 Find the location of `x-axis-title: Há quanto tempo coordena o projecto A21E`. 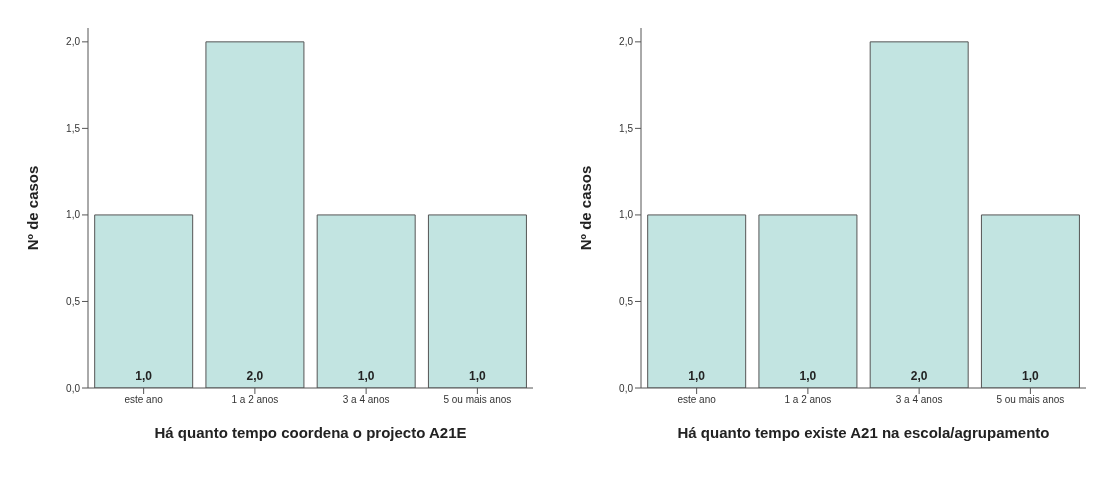

x-axis-title: Há quanto tempo coordena o projecto A21E is located at coordinates (310, 432).